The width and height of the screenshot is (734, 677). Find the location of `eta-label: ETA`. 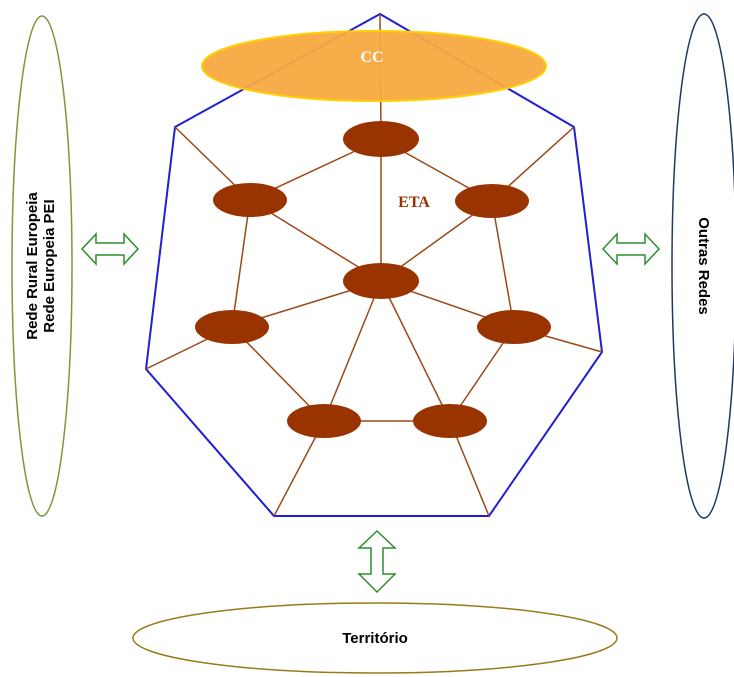

eta-label: ETA is located at coordinates (414, 202).